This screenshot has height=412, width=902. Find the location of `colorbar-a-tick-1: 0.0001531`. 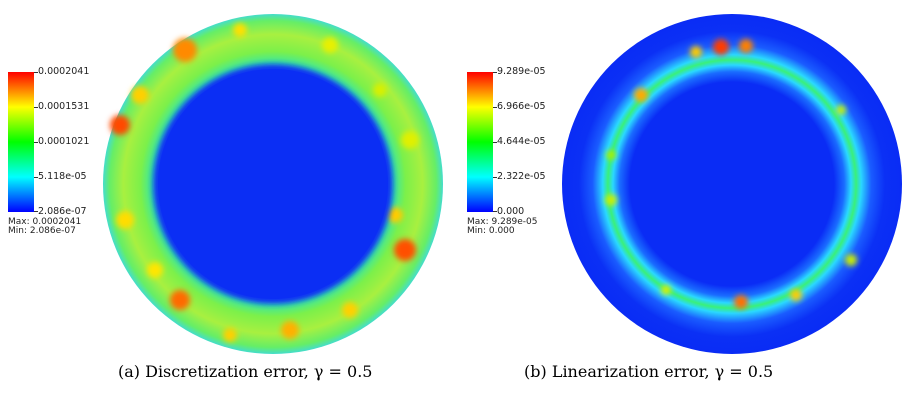

colorbar-a-tick-1: 0.0001531 is located at coordinates (63, 107).